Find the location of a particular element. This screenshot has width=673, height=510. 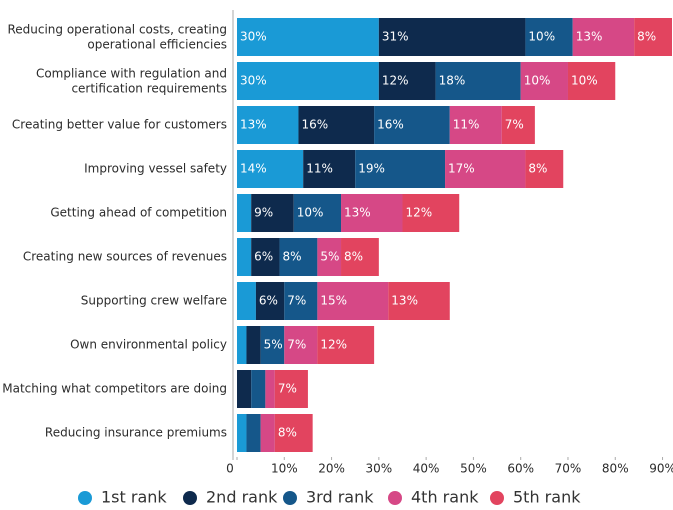

value-label: 6% is located at coordinates (268, 301).